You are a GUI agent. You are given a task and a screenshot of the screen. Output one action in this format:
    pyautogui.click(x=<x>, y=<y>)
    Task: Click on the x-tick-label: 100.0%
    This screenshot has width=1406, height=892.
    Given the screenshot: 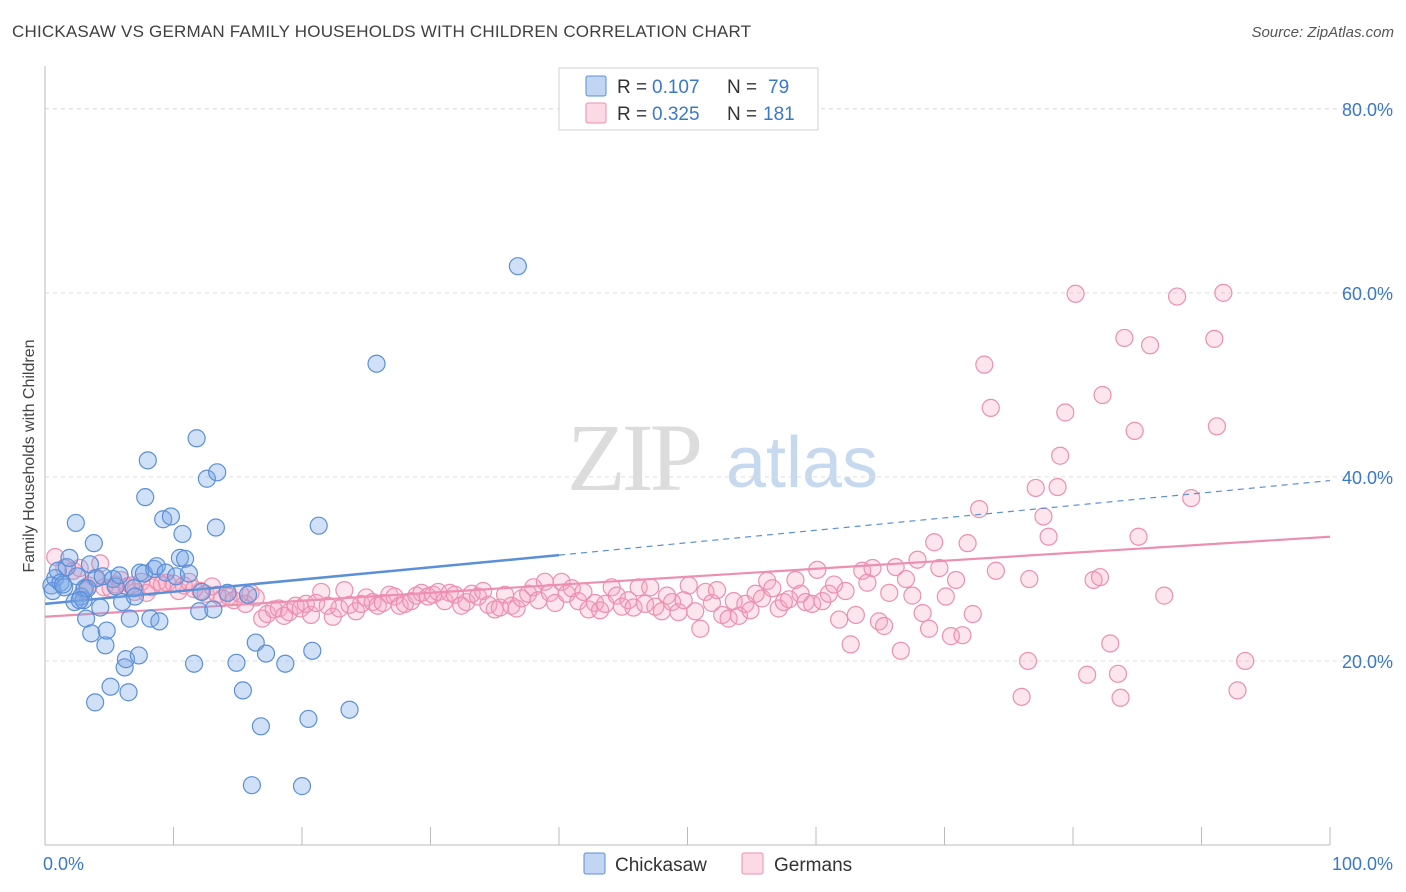 What is the action you would take?
    pyautogui.click(x=1362, y=864)
    